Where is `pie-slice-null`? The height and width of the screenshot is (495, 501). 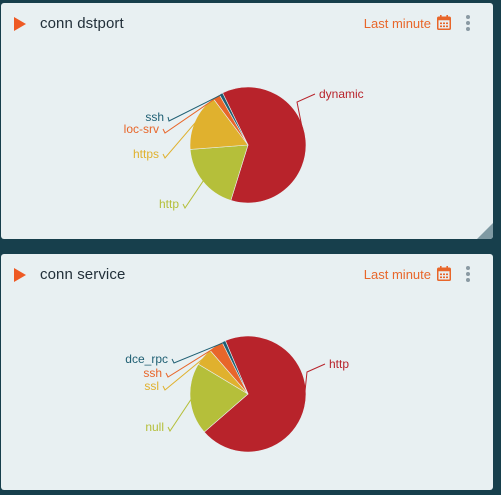 pie-slice-null is located at coordinates (219, 398).